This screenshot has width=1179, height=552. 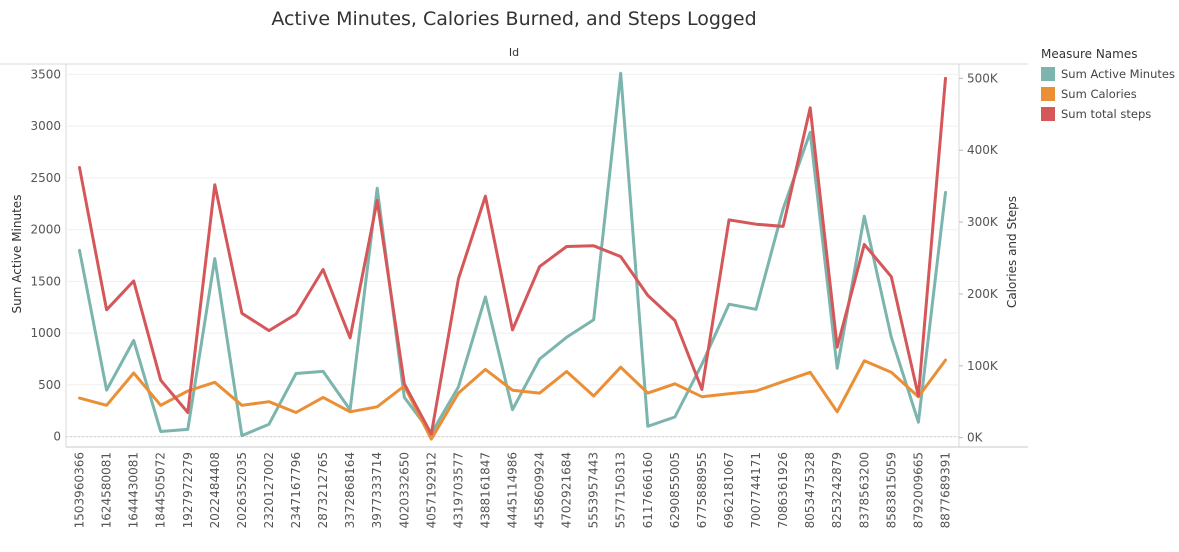 I want to click on x-tick-label: 1927972279, so click(x=188, y=490).